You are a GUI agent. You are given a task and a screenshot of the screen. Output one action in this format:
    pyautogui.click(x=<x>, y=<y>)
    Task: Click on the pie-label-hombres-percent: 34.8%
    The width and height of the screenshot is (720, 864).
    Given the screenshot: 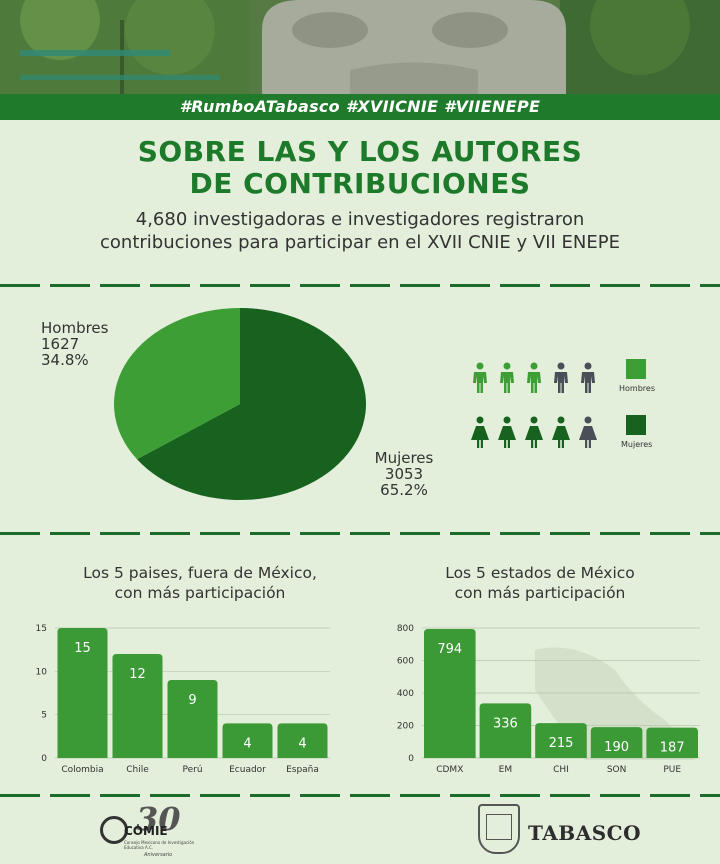 What is the action you would take?
    pyautogui.click(x=65, y=360)
    